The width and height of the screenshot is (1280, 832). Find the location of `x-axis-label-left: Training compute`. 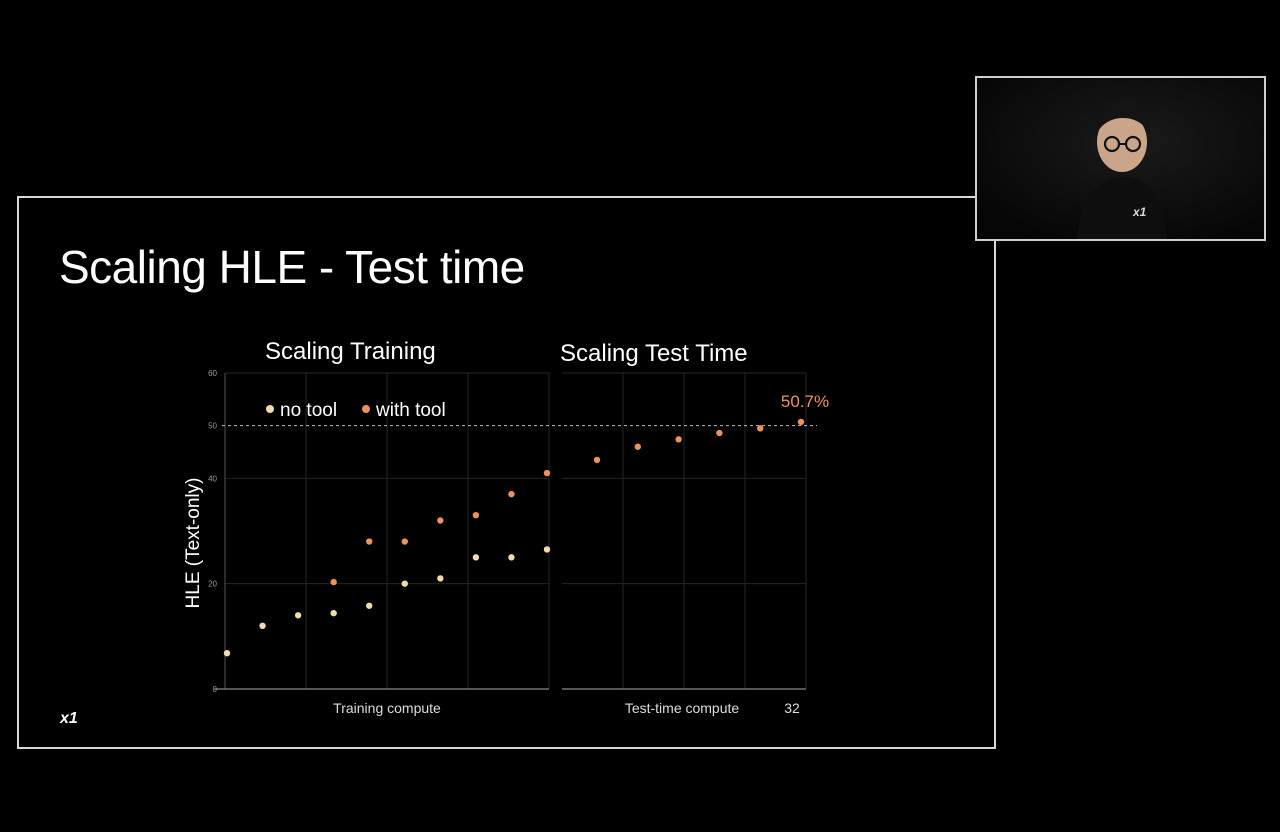

x-axis-label-left: Training compute is located at coordinates (387, 708).